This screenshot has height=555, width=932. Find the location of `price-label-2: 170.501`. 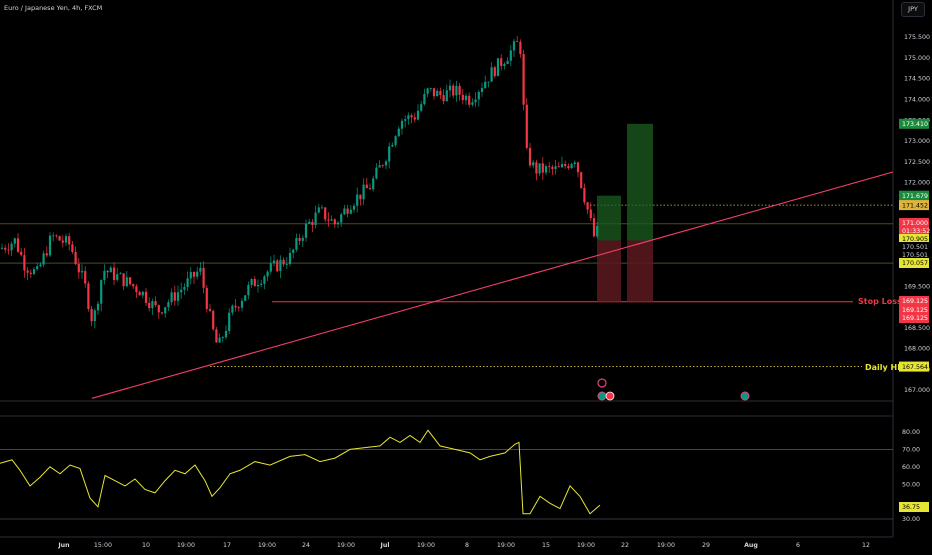

price-label-2: 170.501 is located at coordinates (915, 247).